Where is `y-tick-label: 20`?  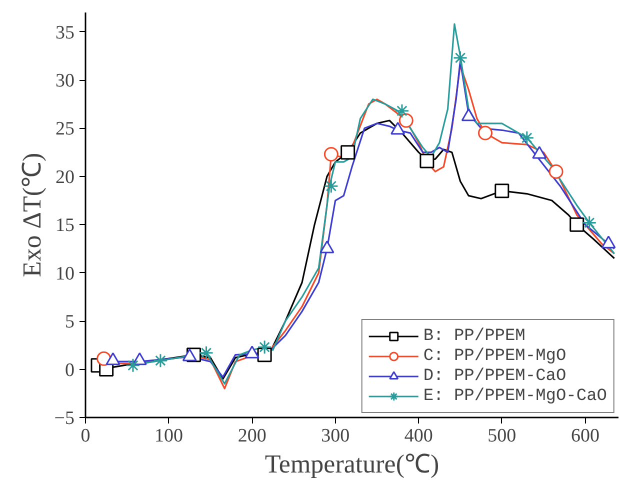 y-tick-label: 20 is located at coordinates (65, 177).